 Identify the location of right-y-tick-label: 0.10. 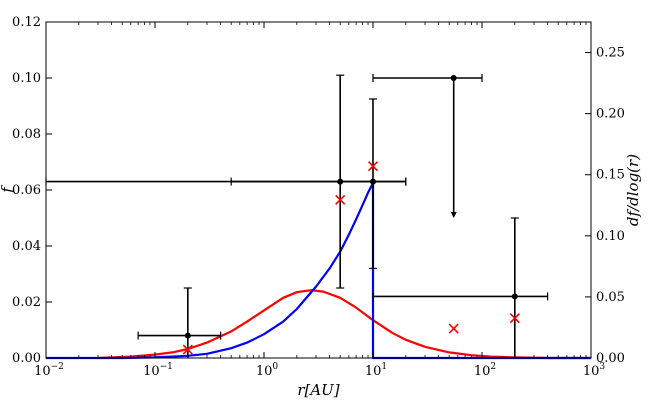
(610, 236).